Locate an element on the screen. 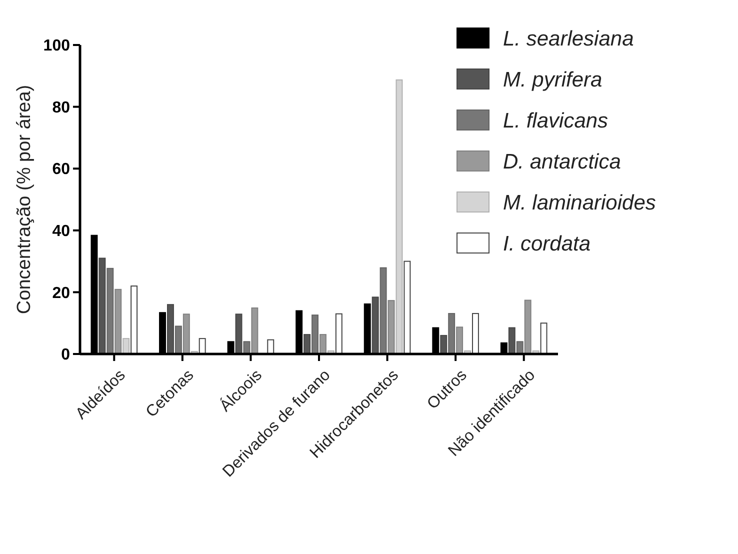 This screenshot has width=738, height=554. y-tick-label: 60 is located at coordinates (61, 169).